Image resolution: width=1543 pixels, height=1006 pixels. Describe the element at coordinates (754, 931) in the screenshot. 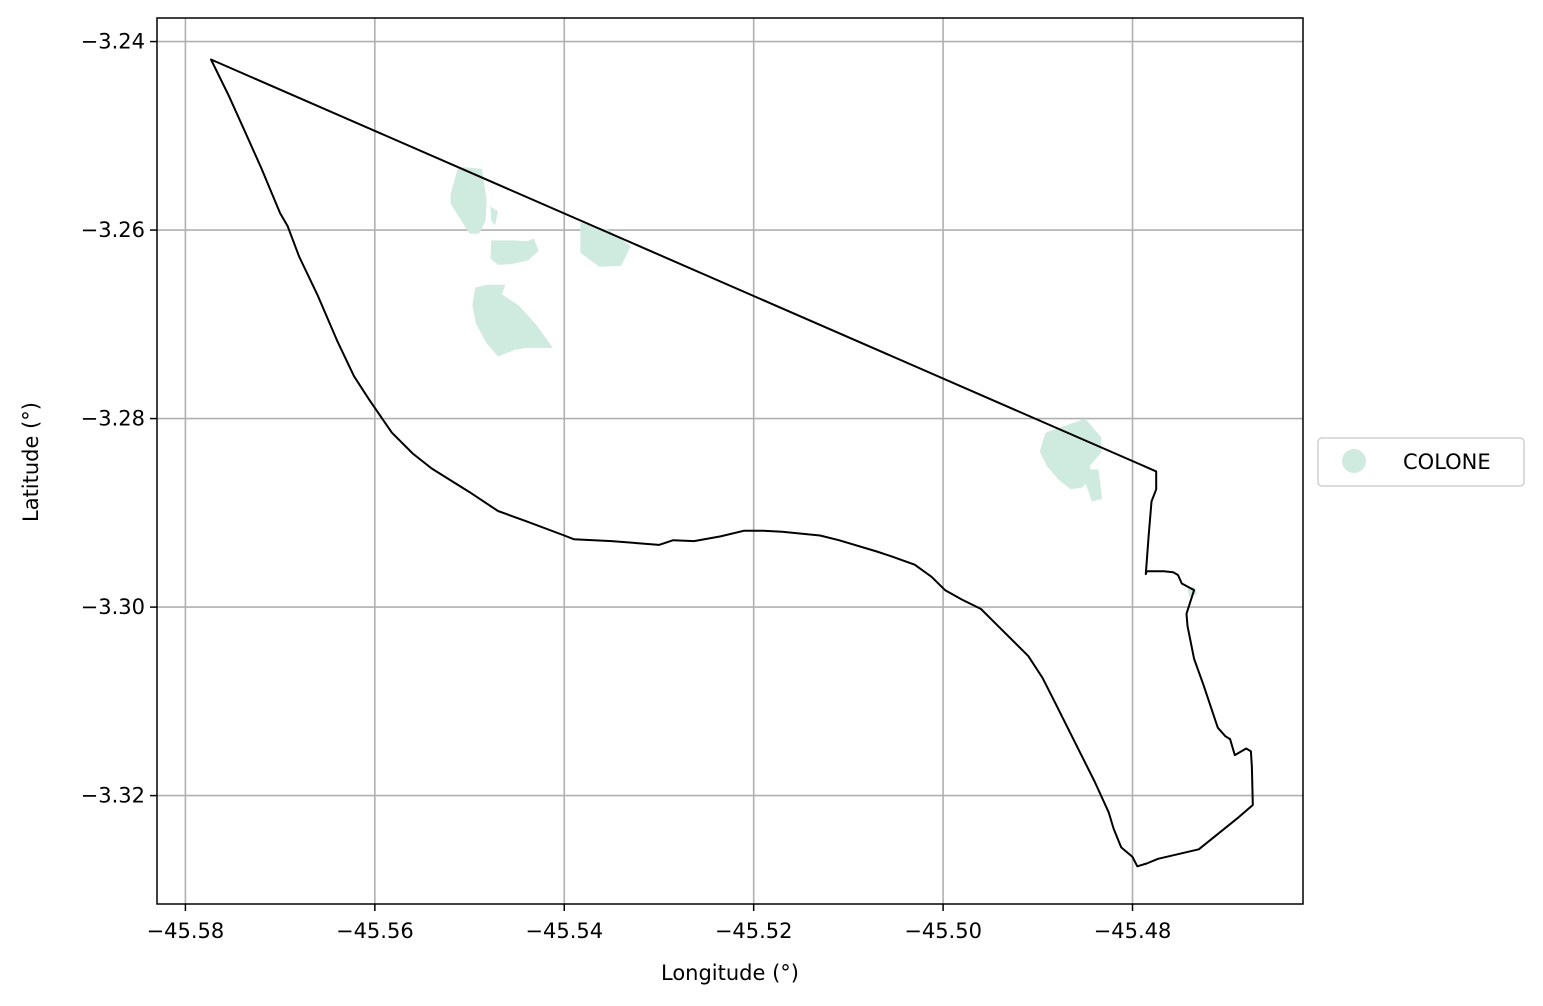

I see `x-tick-label: −45.52` at that location.